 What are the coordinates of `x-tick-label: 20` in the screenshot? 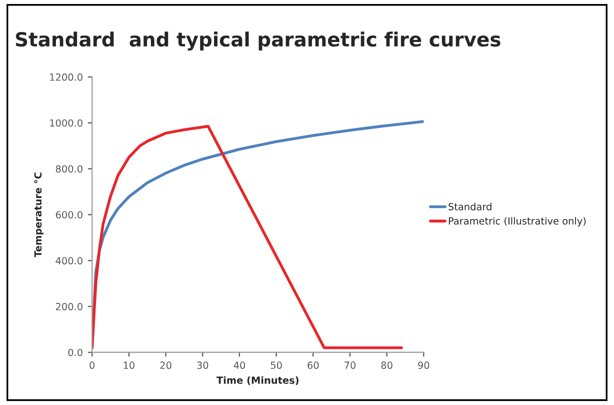 It's located at (166, 365).